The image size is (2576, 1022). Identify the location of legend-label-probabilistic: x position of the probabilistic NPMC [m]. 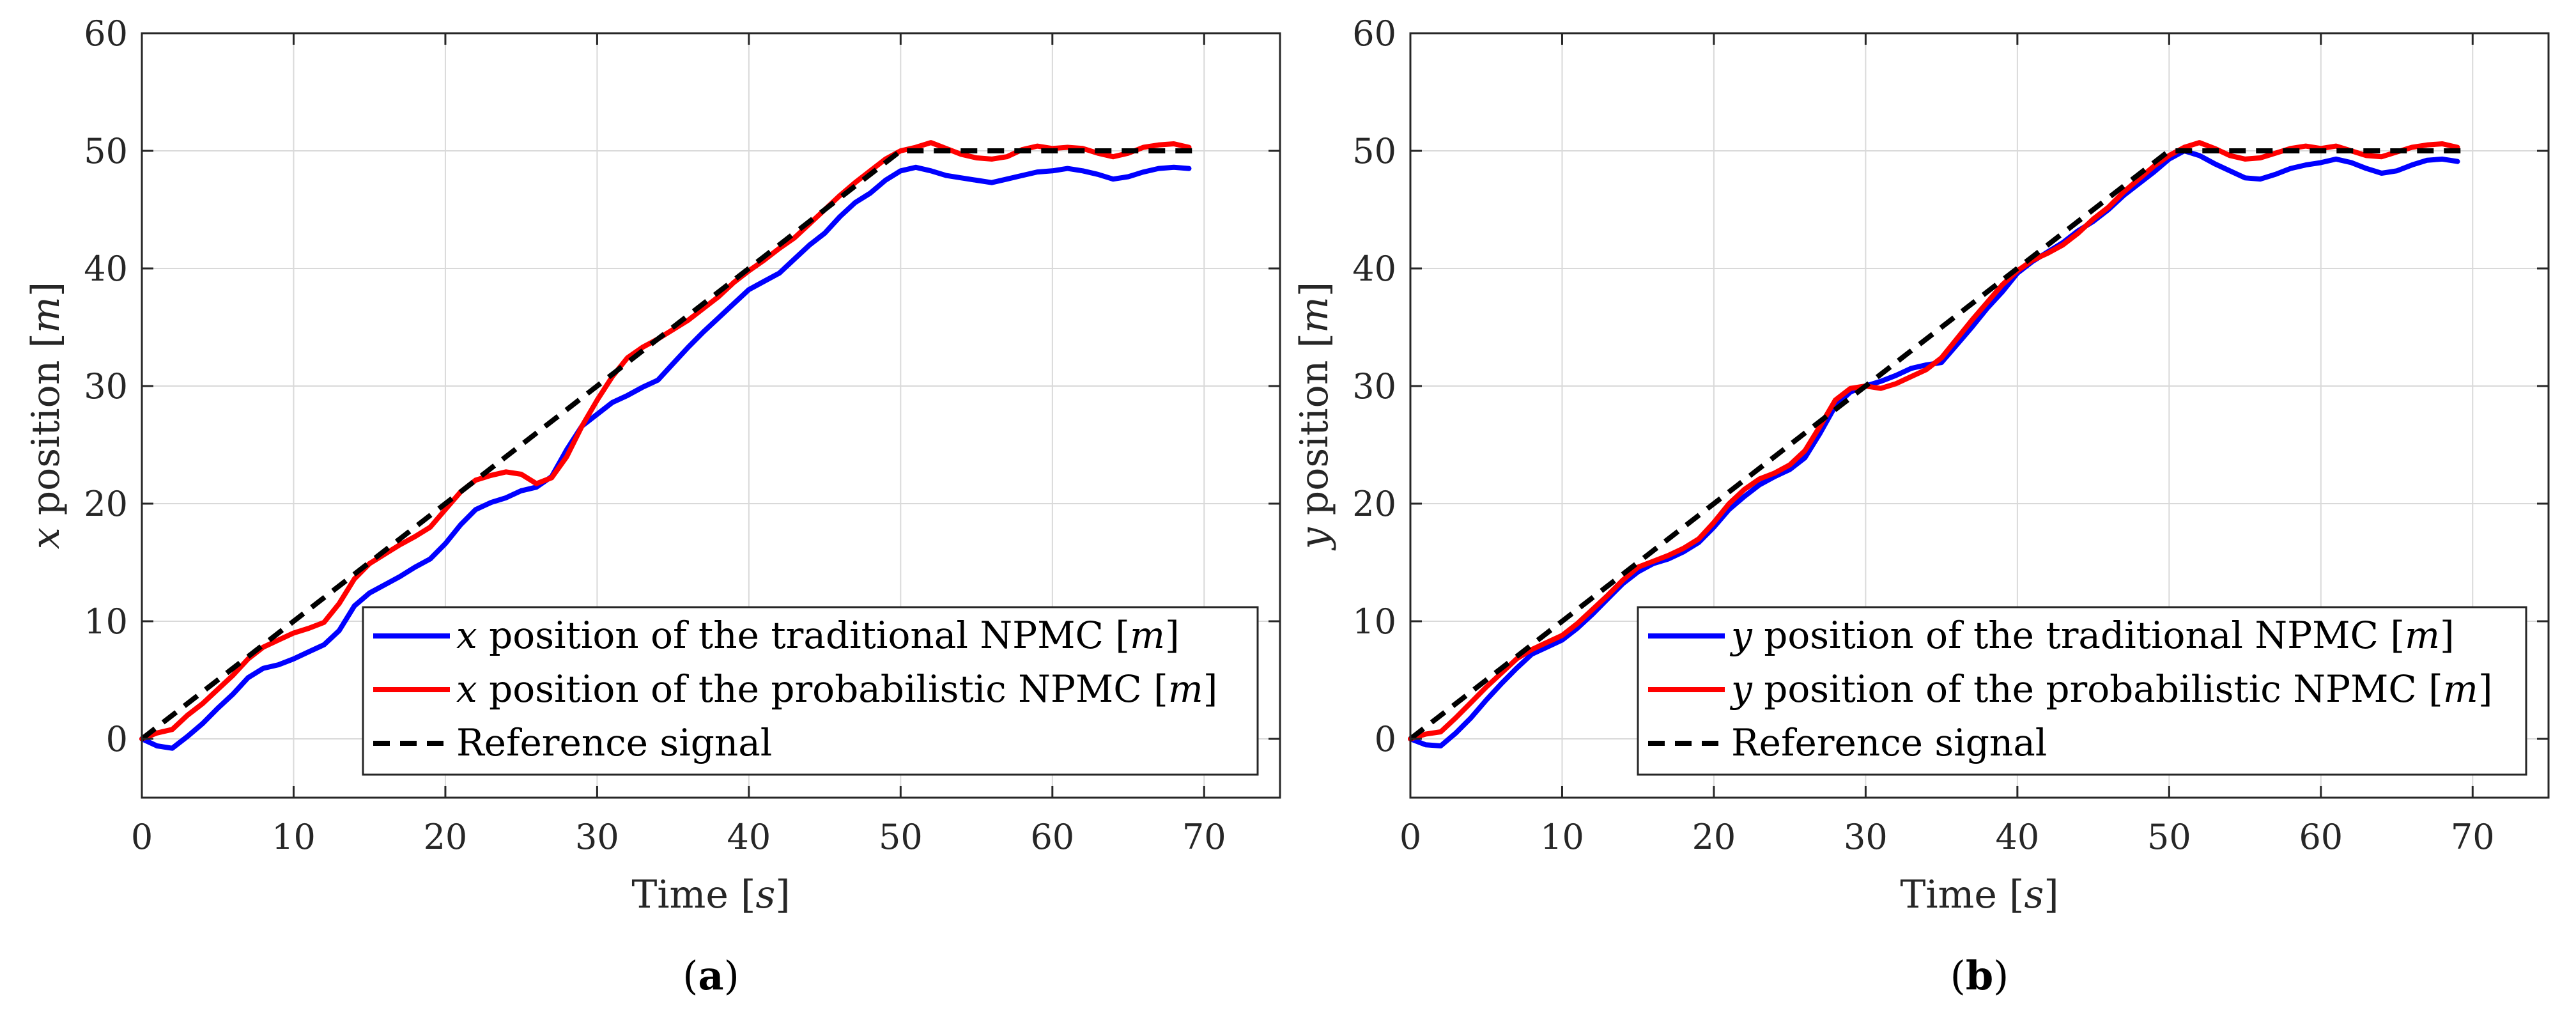
(836, 689).